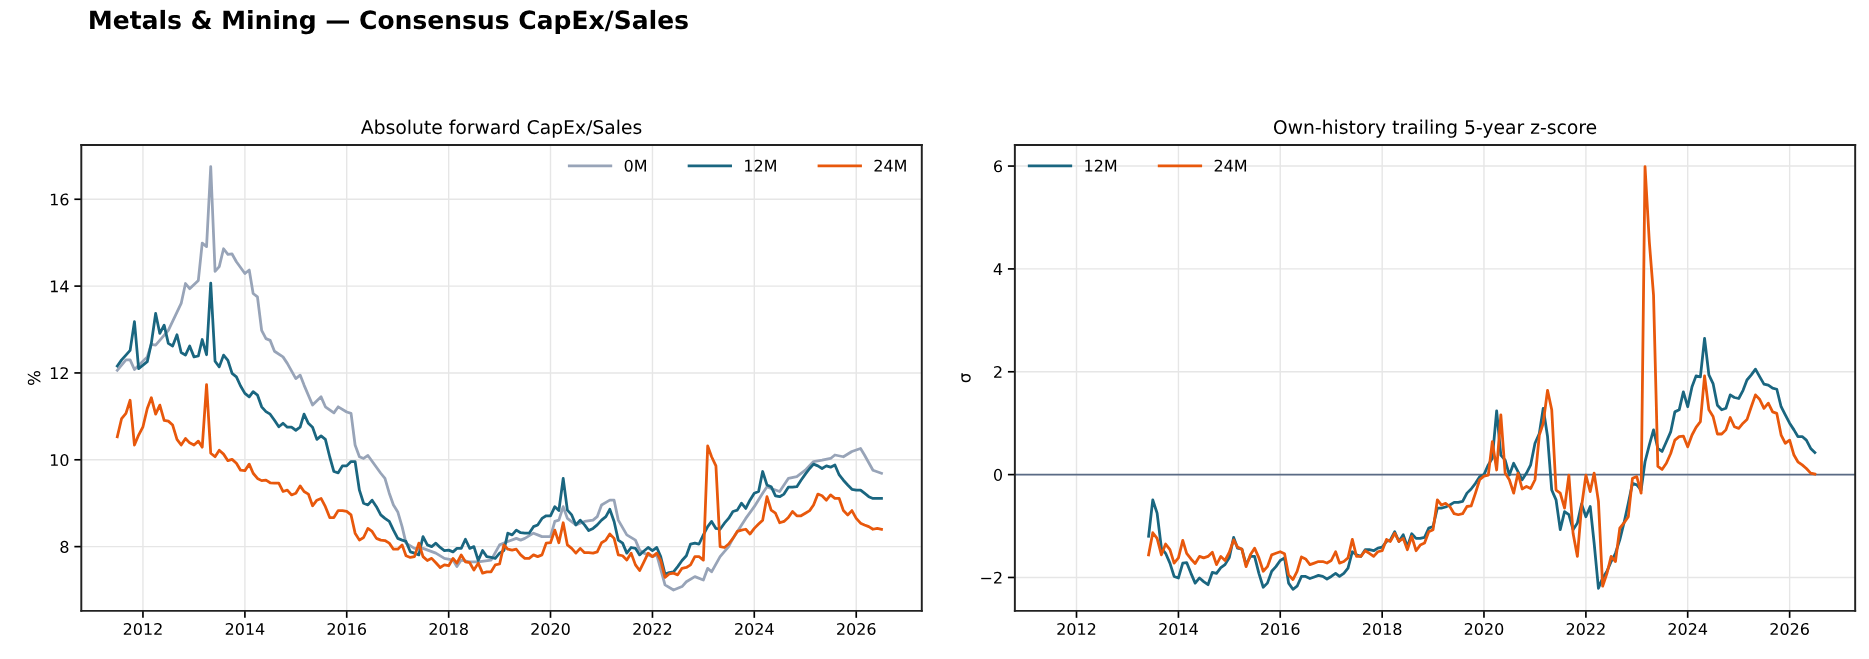  What do you see at coordinates (997, 474) in the screenshot?
I see `y-tick-label: 0` at bounding box center [997, 474].